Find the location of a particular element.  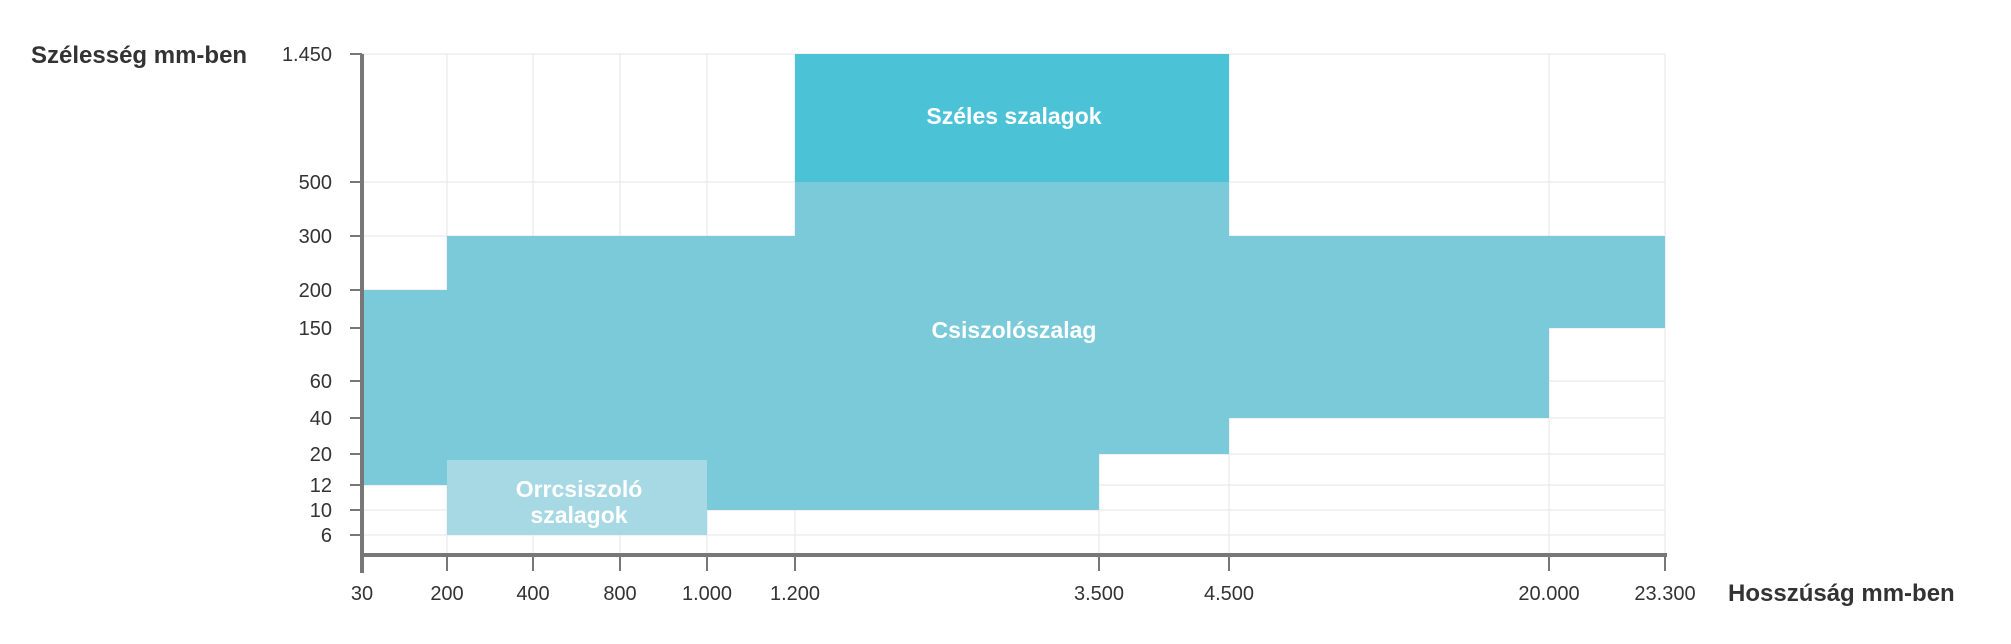

x-tick-label: 400 is located at coordinates (532, 594).